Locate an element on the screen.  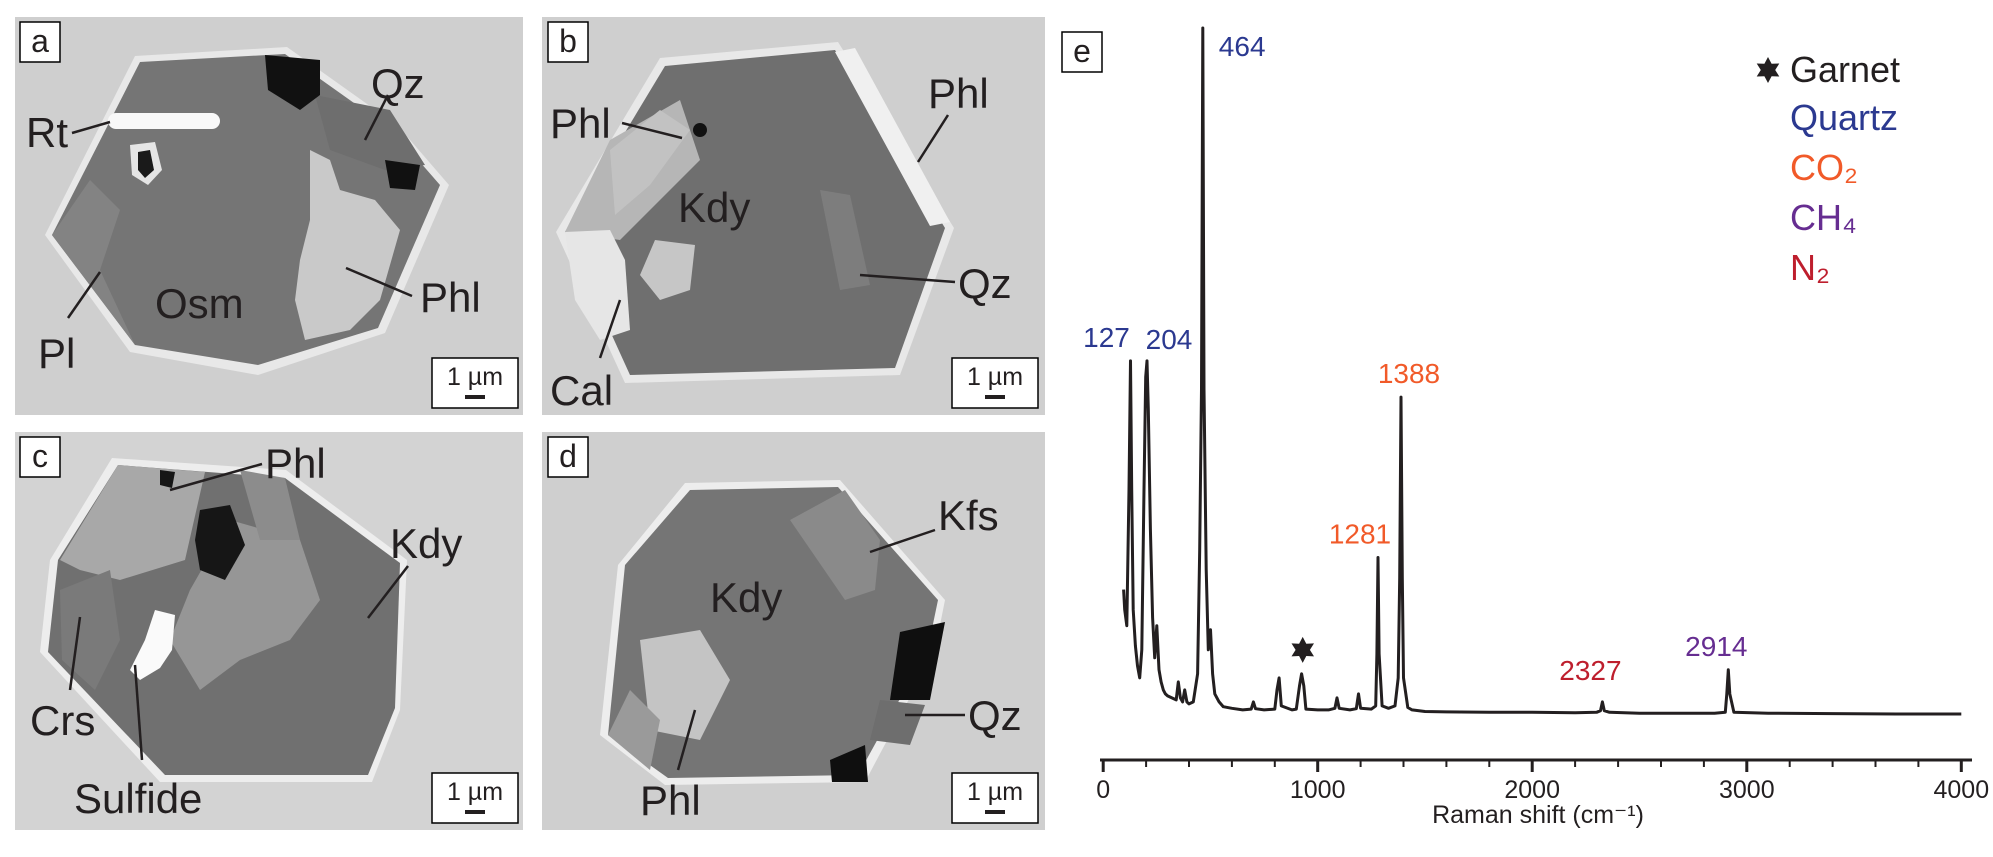
panel-c-label-crs: Crs is located at coordinates (62, 720).